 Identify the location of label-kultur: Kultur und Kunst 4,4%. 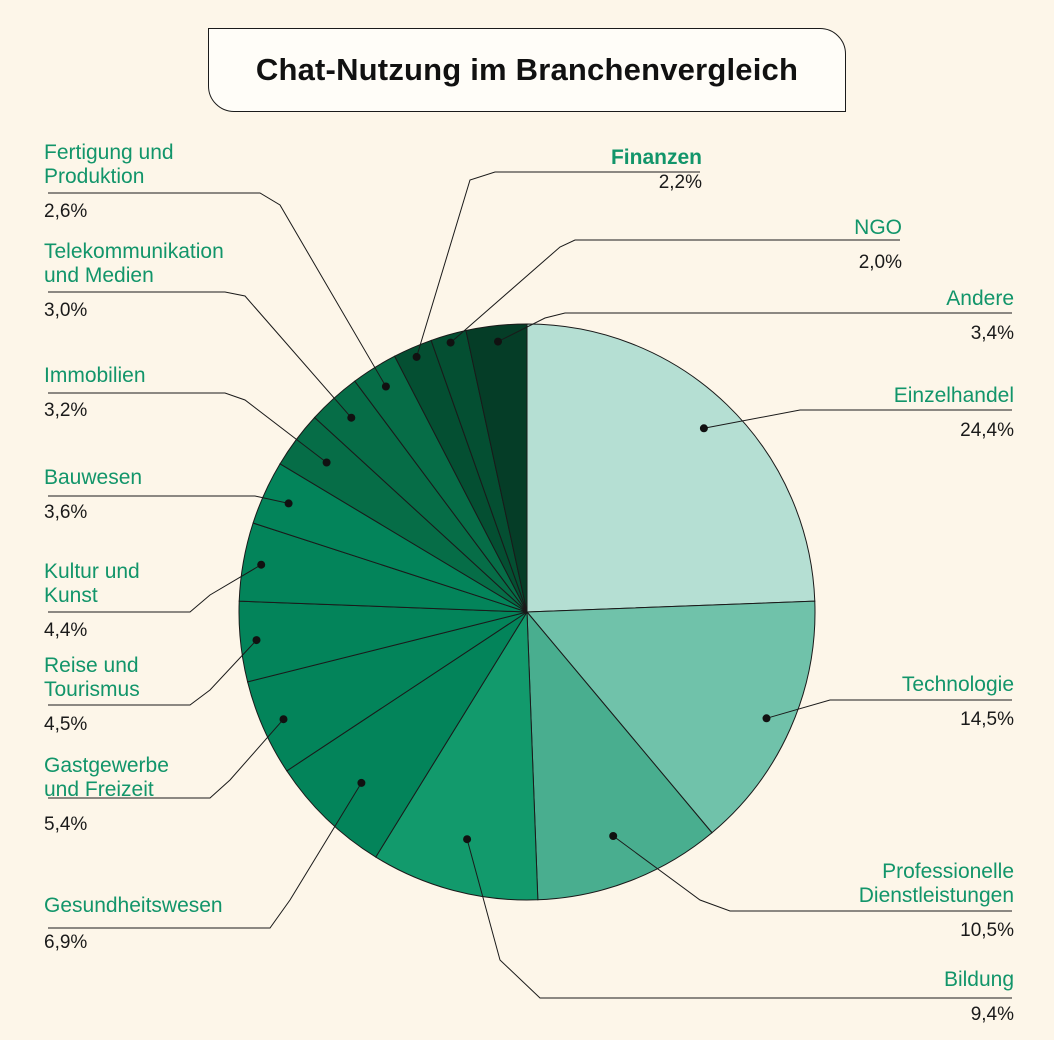
(92, 601).